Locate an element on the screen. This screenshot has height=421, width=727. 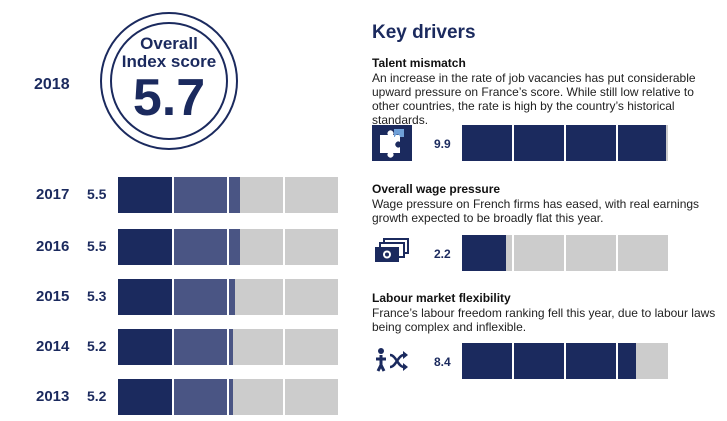
overall-year: 2018 is located at coordinates (52, 84).